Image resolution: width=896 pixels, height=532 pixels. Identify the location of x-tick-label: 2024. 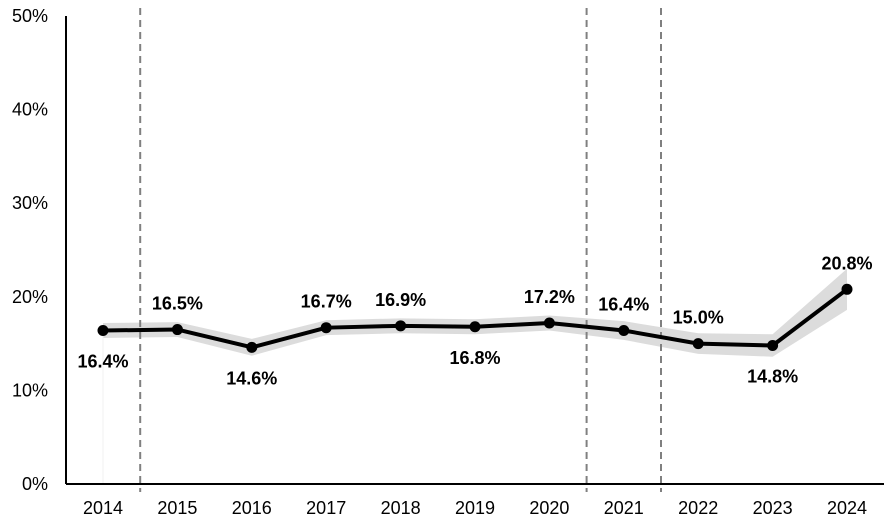
(847, 508).